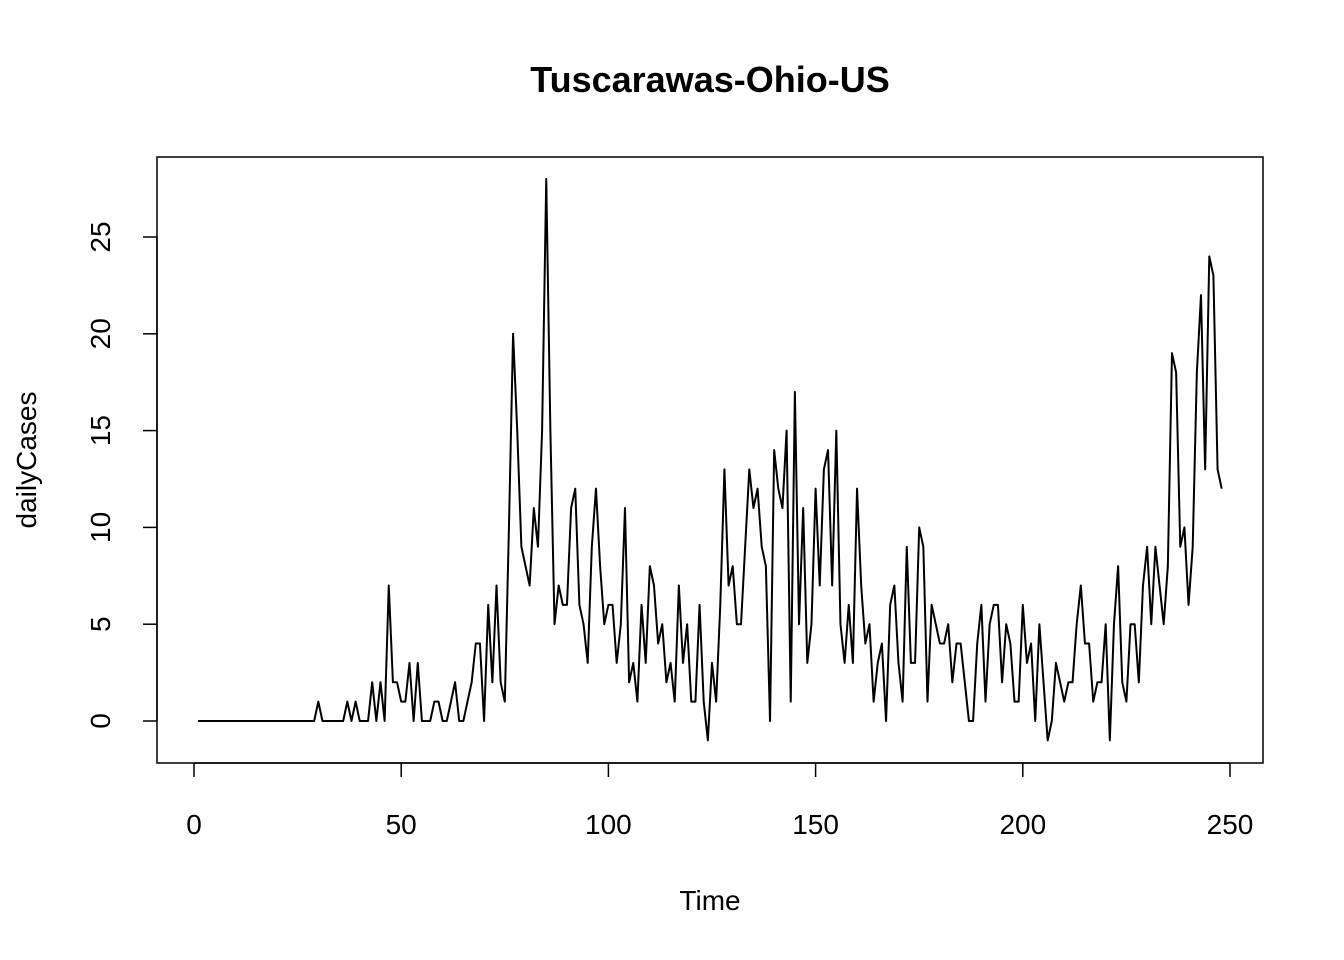 The height and width of the screenshot is (960, 1344). Describe the element at coordinates (100, 333) in the screenshot. I see `y-tick-label: 20` at that location.